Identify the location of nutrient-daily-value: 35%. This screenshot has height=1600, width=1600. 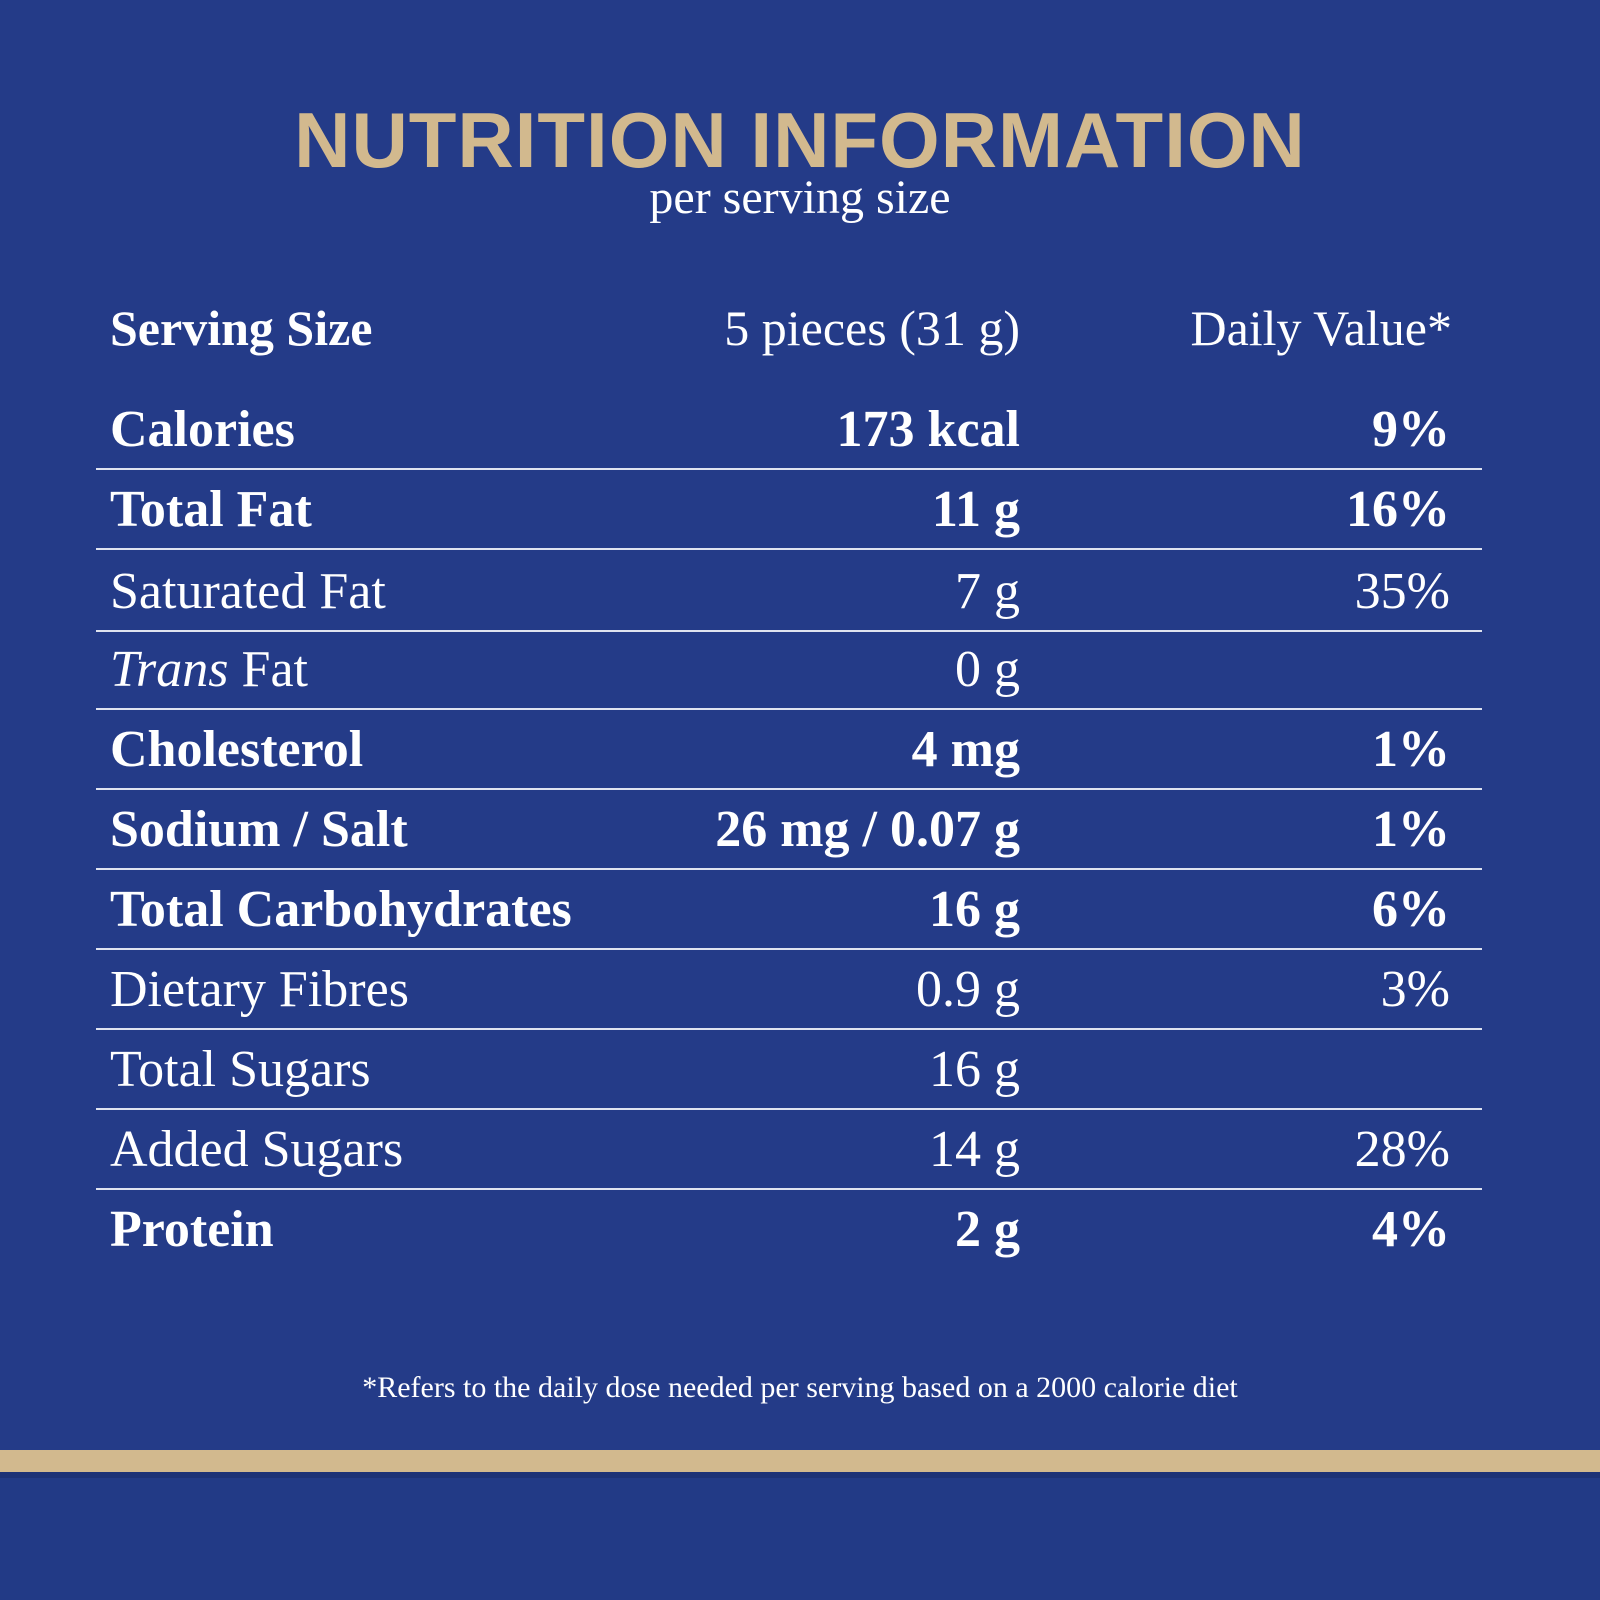
(1402, 591).